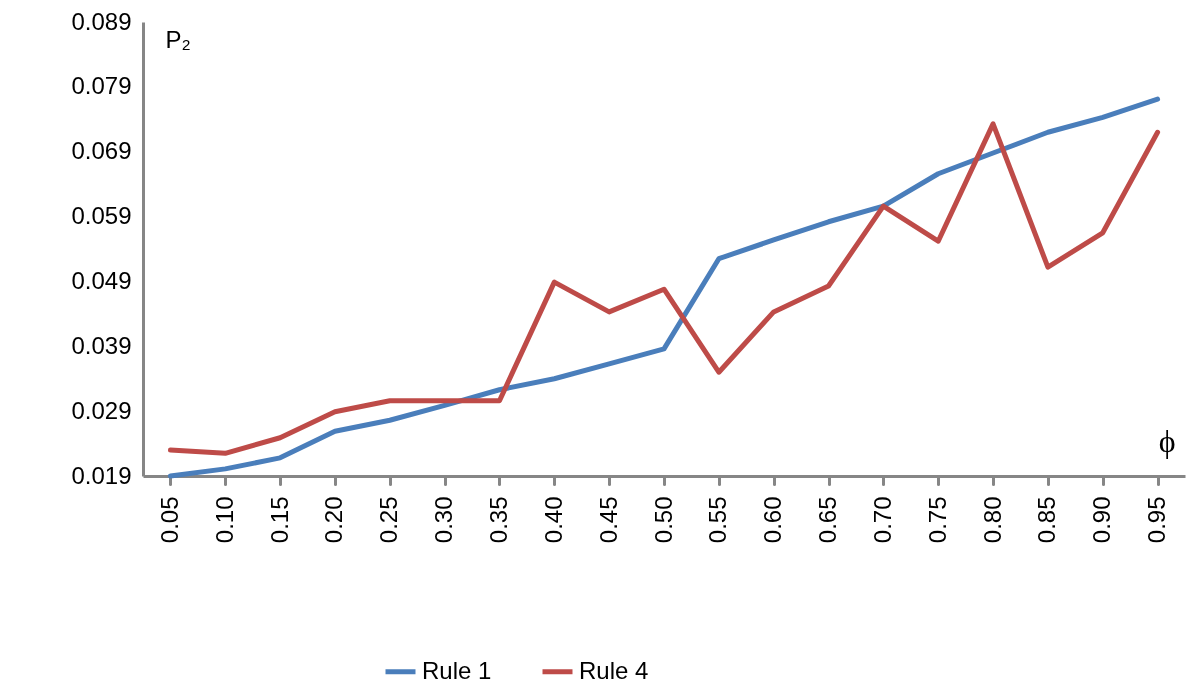 The image size is (1188, 692). I want to click on y-tick-label: 0.049, so click(101, 280).